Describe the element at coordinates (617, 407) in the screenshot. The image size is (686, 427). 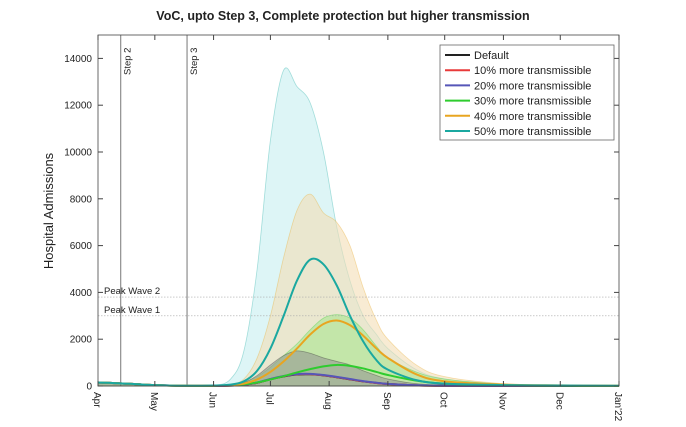
I see `x-tick-label: Jan'22` at that location.